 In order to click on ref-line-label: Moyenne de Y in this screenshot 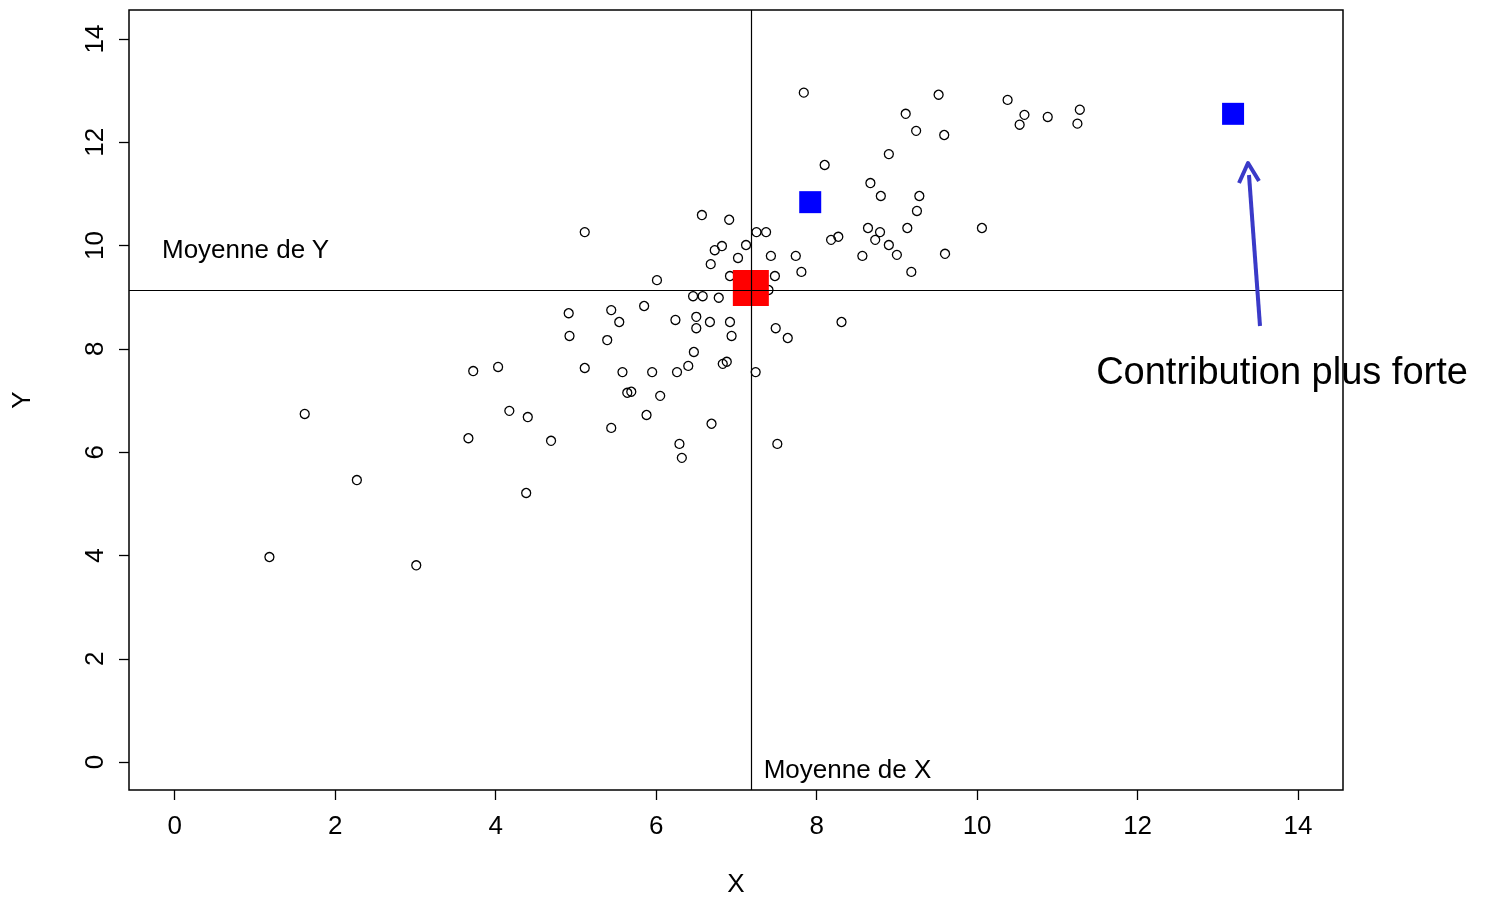, I will do `click(246, 248)`.